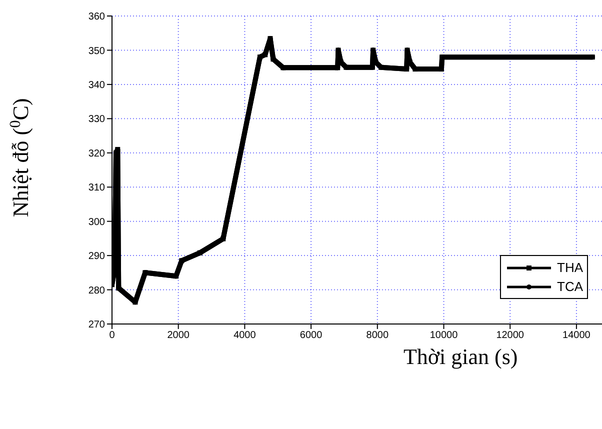  Describe the element at coordinates (97, 290) in the screenshot. I see `y-tick-label: 280` at that location.